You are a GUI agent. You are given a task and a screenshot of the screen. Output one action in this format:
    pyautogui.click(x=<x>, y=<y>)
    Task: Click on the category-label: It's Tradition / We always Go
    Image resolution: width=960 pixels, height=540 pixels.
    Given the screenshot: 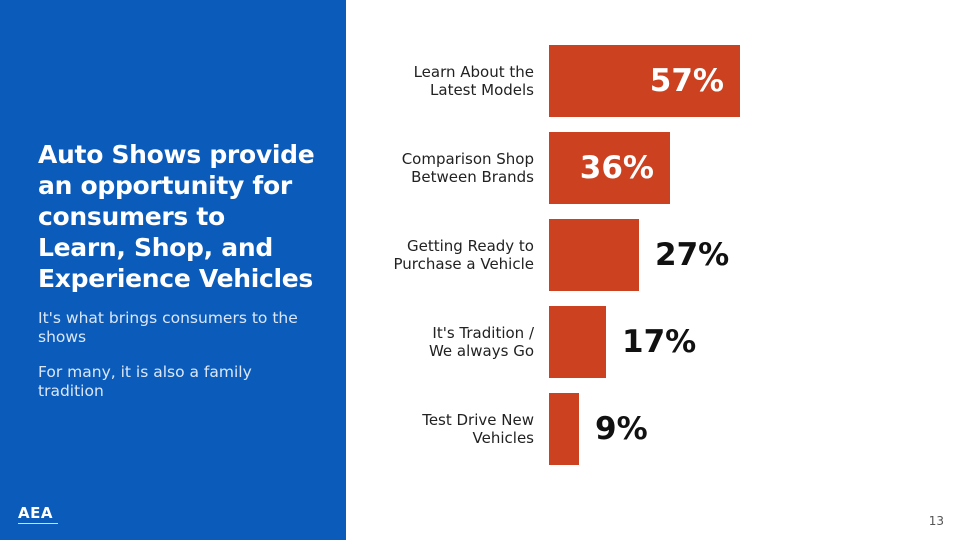 What is the action you would take?
    pyautogui.click(x=439, y=342)
    